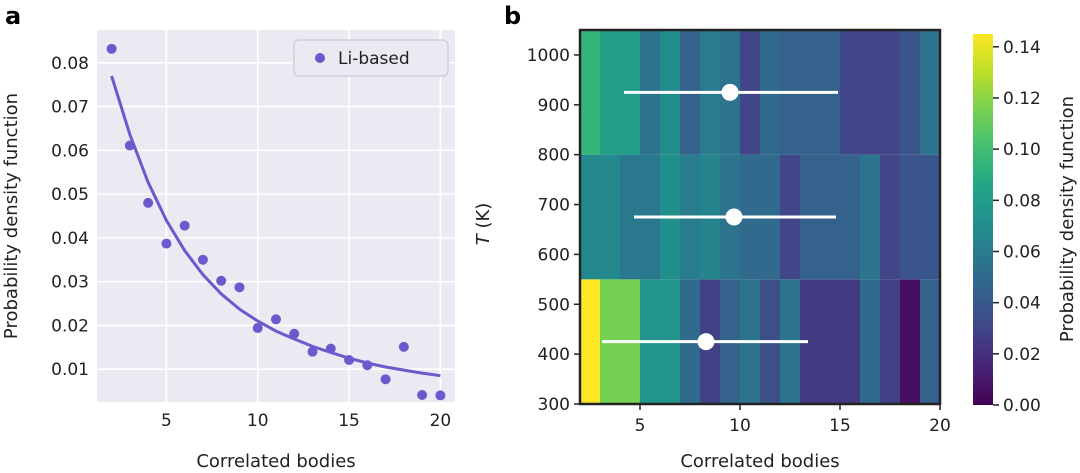  Describe the element at coordinates (306, 421) in the screenshot. I see `panel-a-x-ticks: 5 10 15 20` at that location.